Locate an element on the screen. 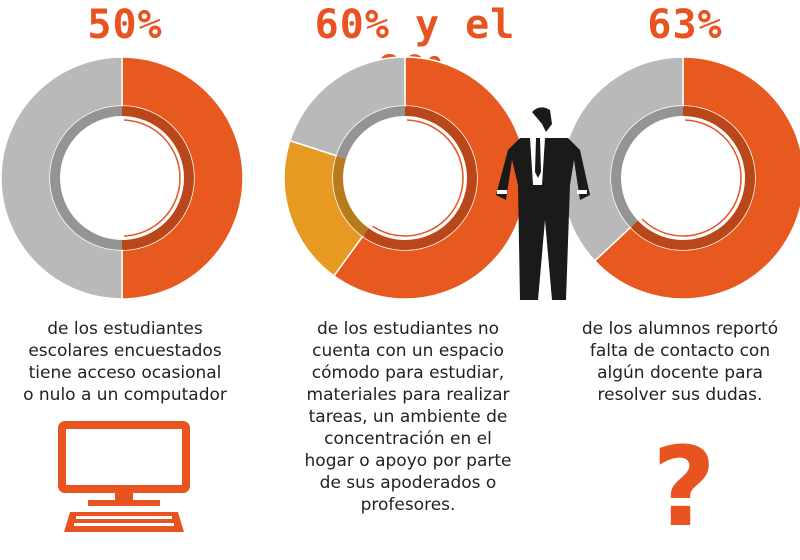  description-line: algún docente para is located at coordinates (680, 373).